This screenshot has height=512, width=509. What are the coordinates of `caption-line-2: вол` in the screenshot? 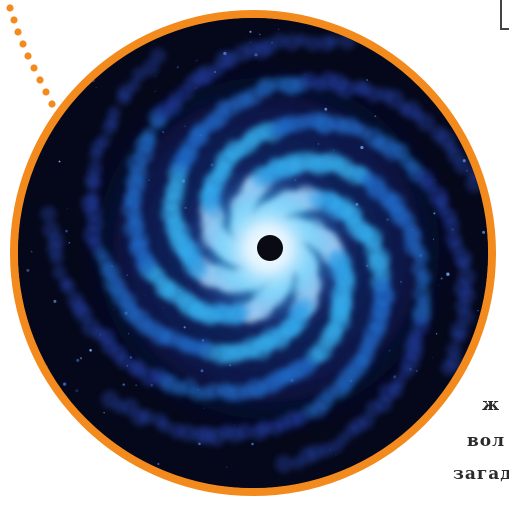 It's located at (486, 441).